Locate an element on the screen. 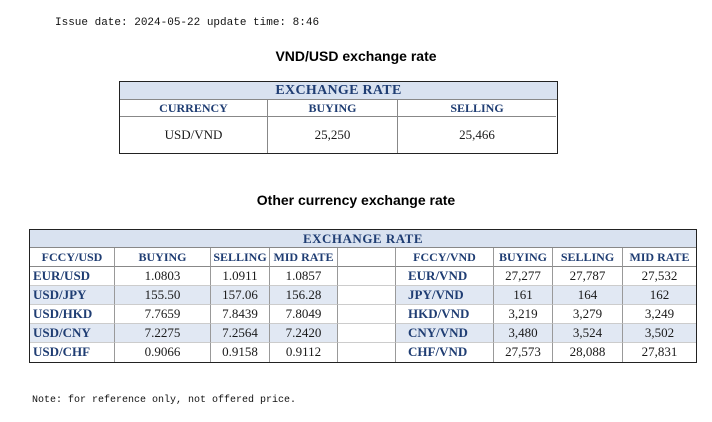 The image size is (712, 422). right-mid-cell: 3,502 is located at coordinates (659, 333).